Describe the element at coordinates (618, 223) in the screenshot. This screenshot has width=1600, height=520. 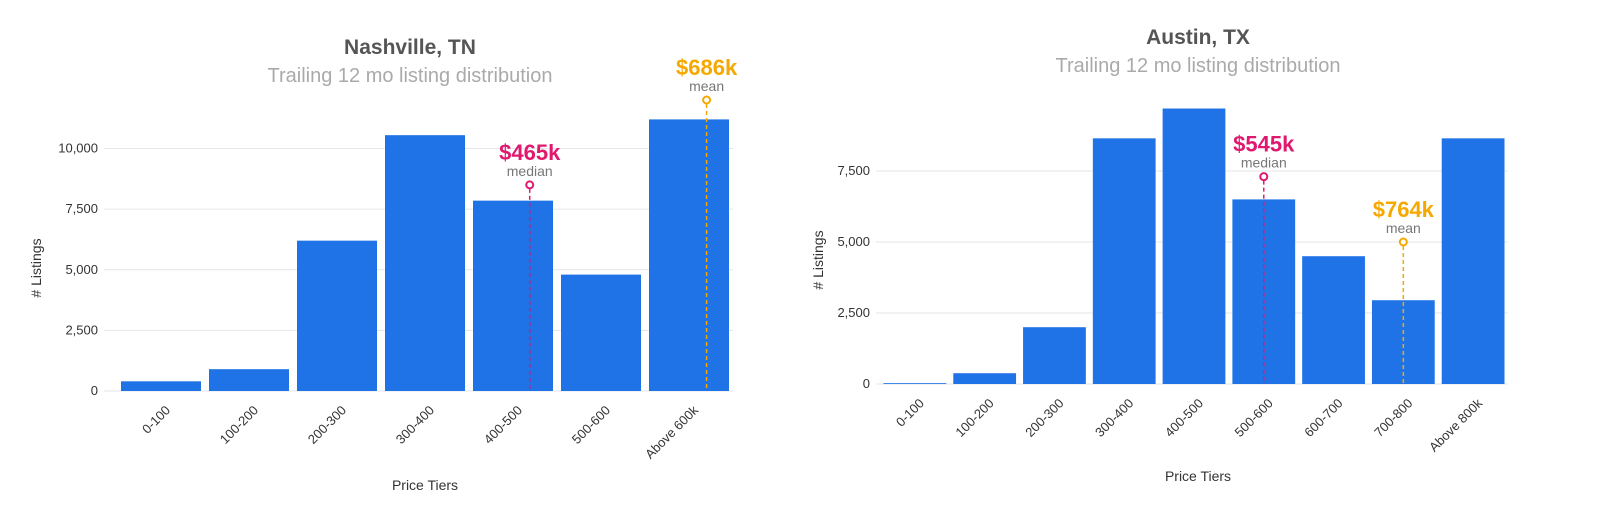
I see `markers: median$465k mean$686k` at that location.